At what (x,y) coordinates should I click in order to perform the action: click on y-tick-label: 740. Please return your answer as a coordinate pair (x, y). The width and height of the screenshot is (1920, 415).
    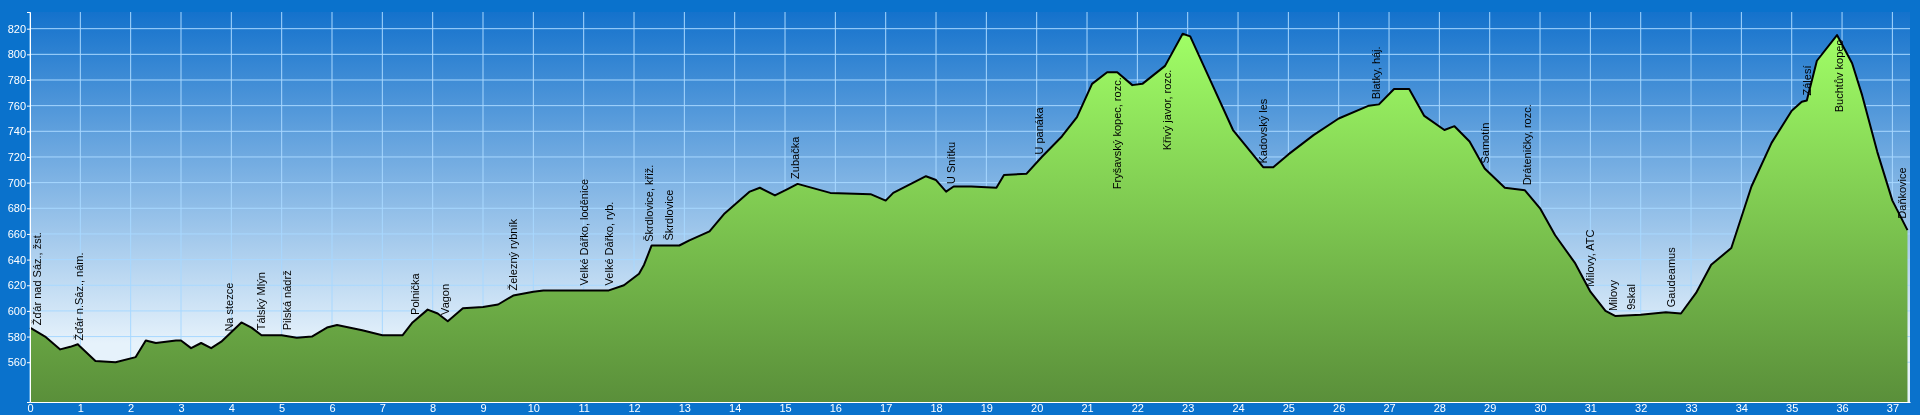
    Looking at the image, I should click on (16, 131).